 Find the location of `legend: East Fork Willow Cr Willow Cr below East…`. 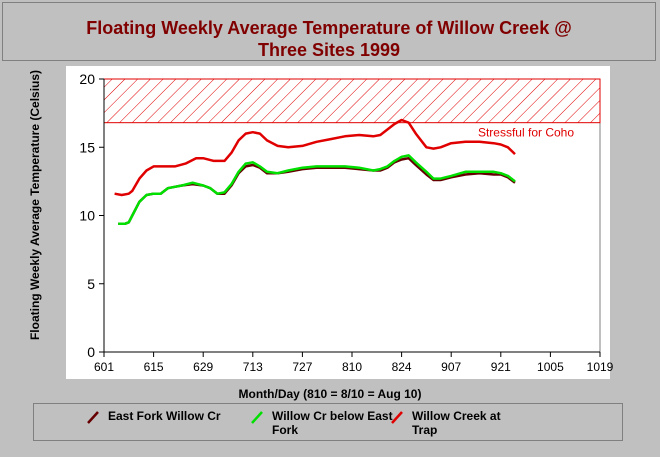

legend: East Fork Willow Cr Willow Cr below East… is located at coordinates (328, 422).